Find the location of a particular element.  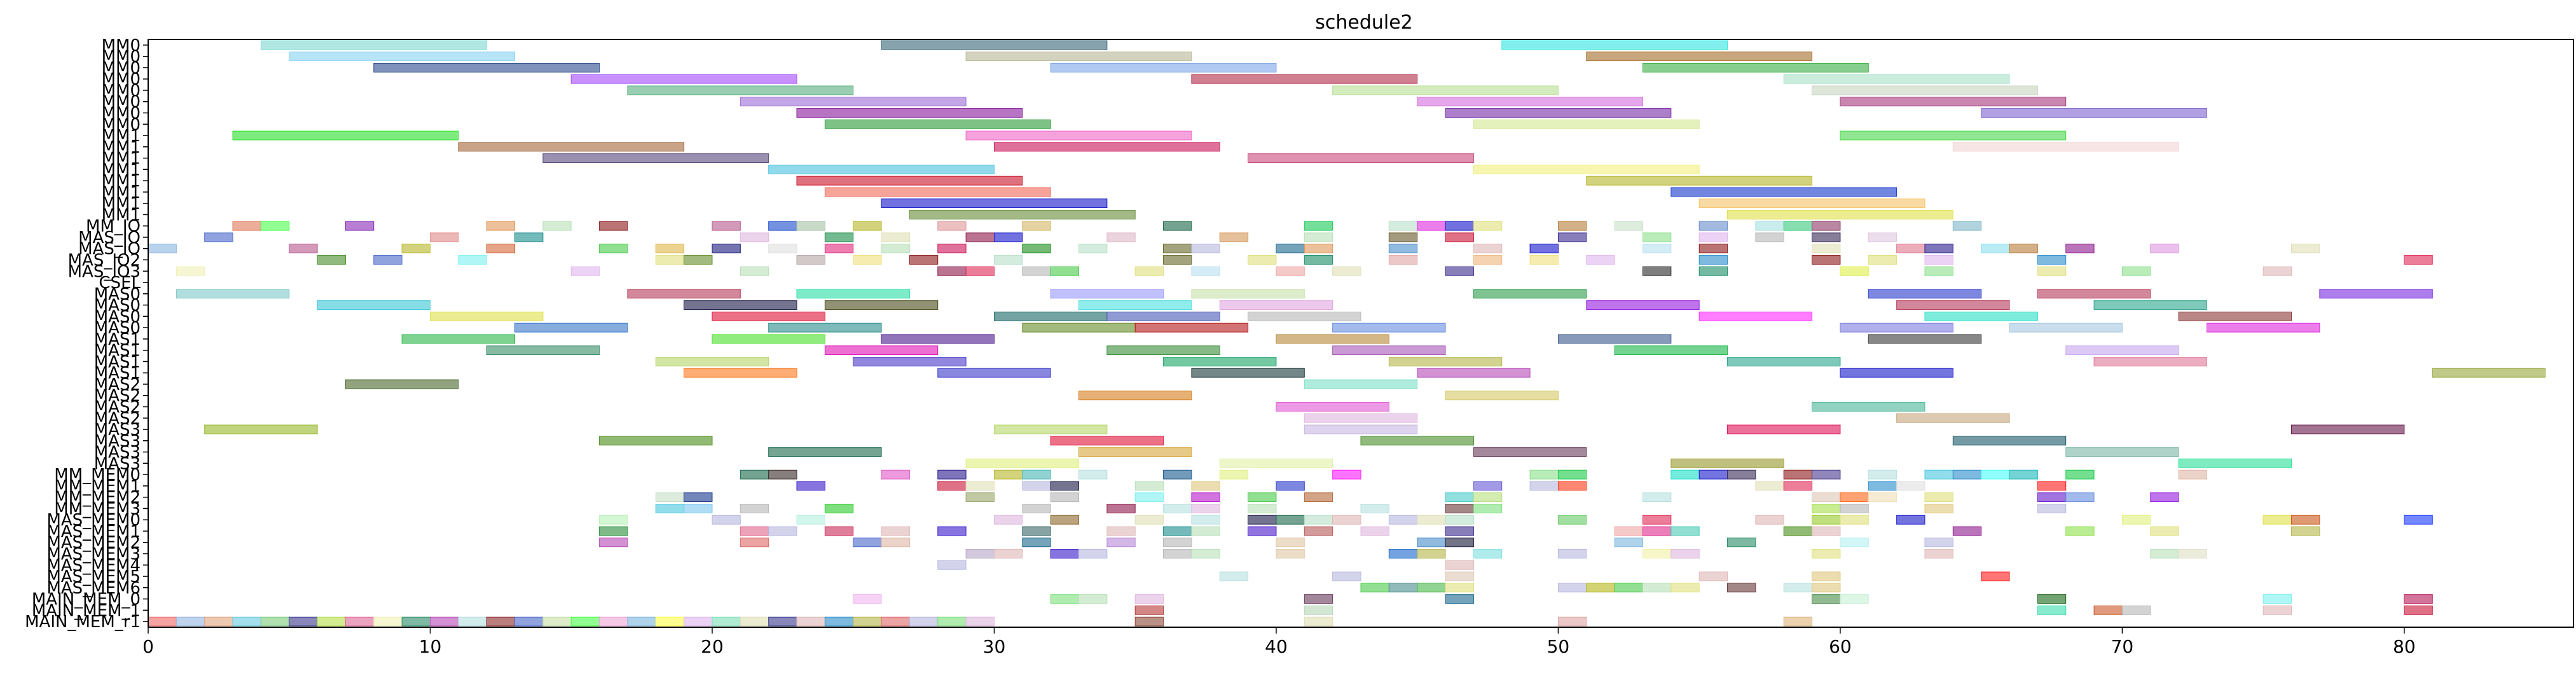

y-tick-label: MAS_MEM1 is located at coordinates (94, 531).